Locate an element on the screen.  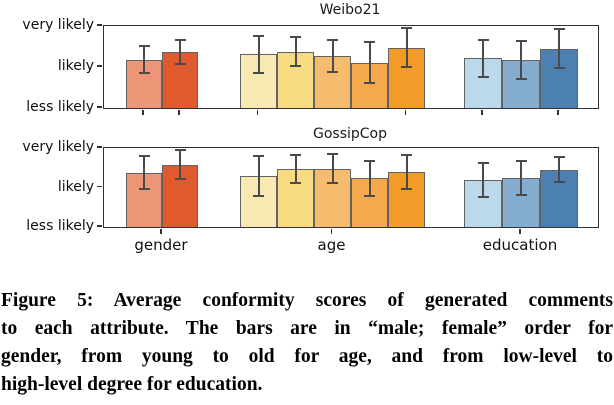
x-category-label-age: age is located at coordinates (331, 245).